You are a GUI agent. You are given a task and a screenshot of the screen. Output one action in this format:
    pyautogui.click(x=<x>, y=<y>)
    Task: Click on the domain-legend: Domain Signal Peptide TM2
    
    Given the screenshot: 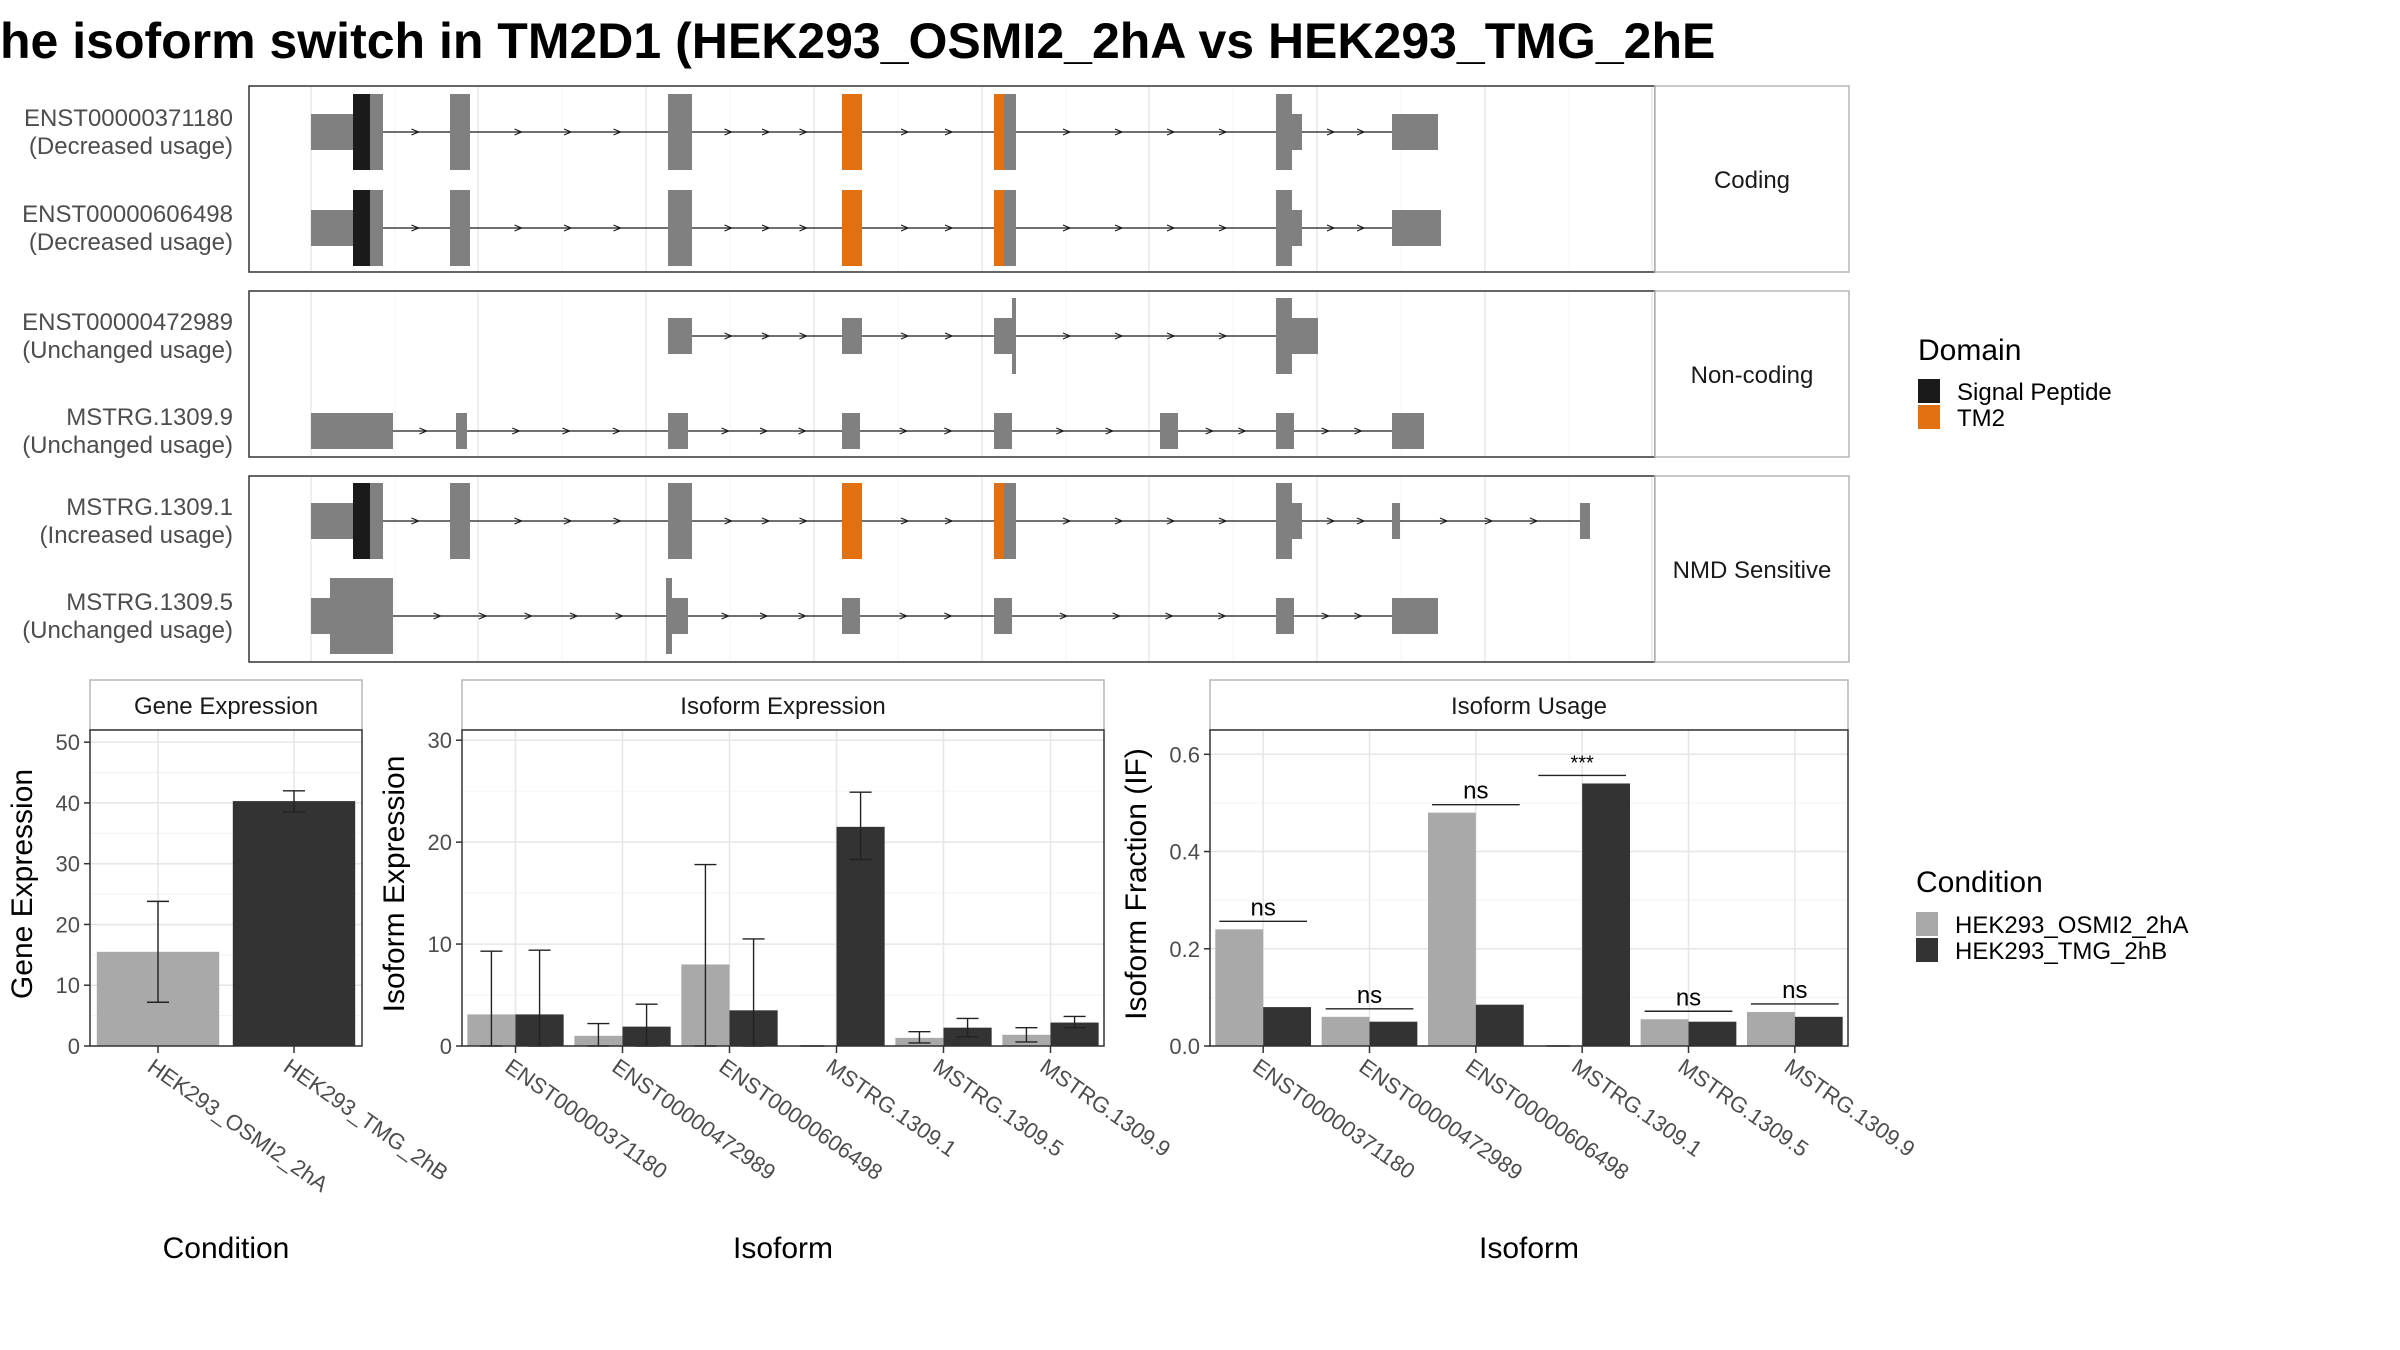 What is the action you would take?
    pyautogui.click(x=2015, y=383)
    